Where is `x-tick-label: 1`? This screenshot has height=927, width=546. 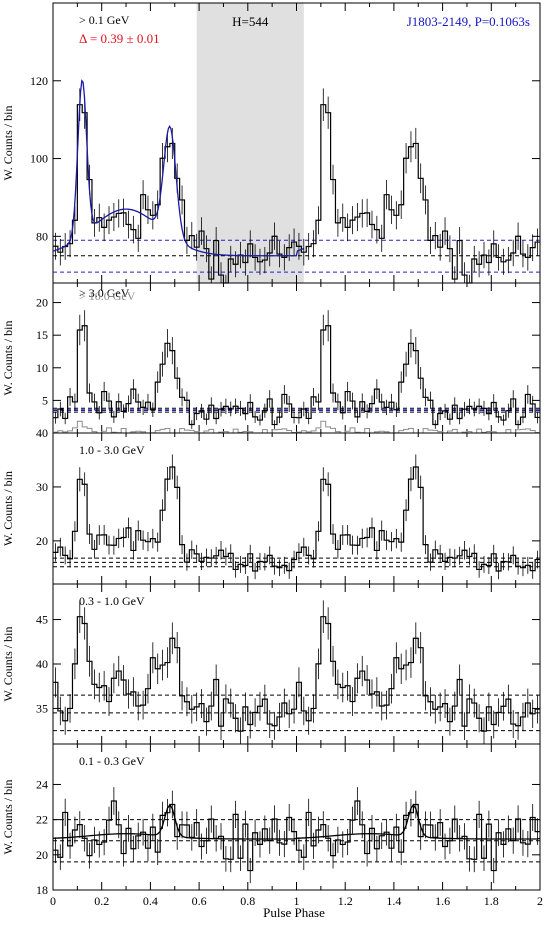
x-tick-label: 1 is located at coordinates (297, 901).